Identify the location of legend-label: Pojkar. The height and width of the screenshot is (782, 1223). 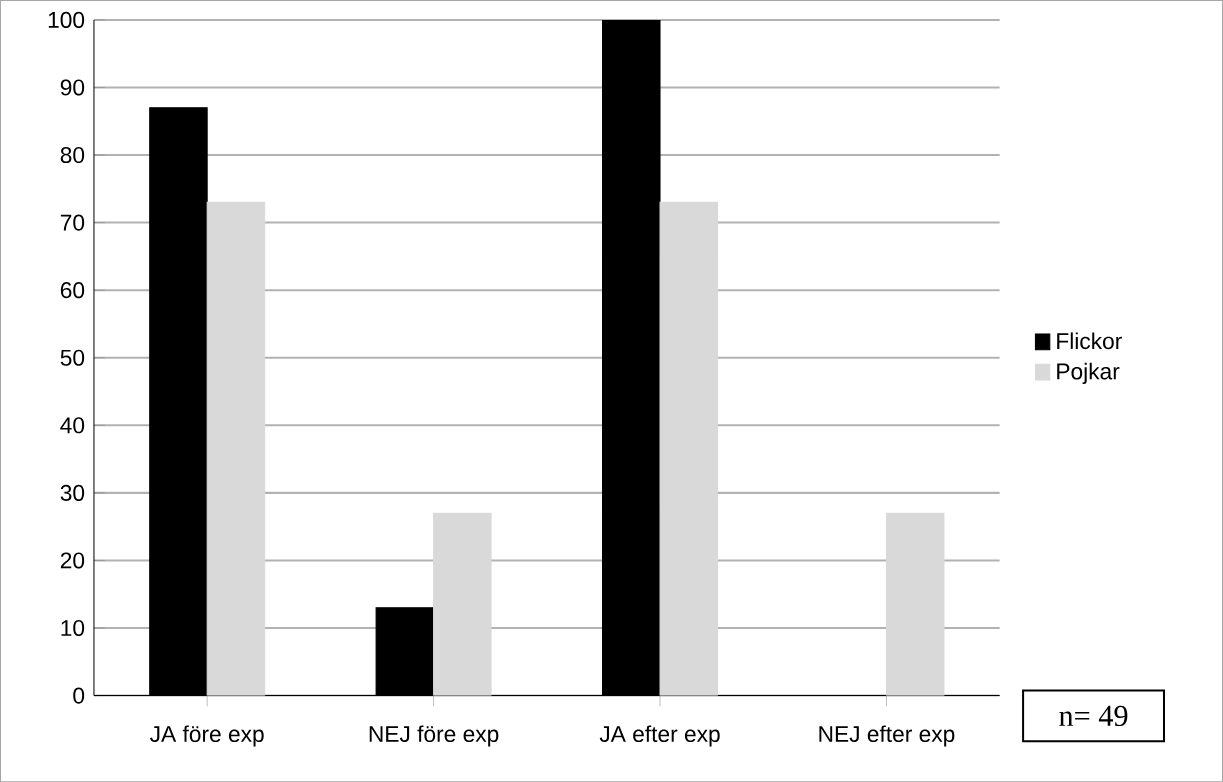
(1088, 373).